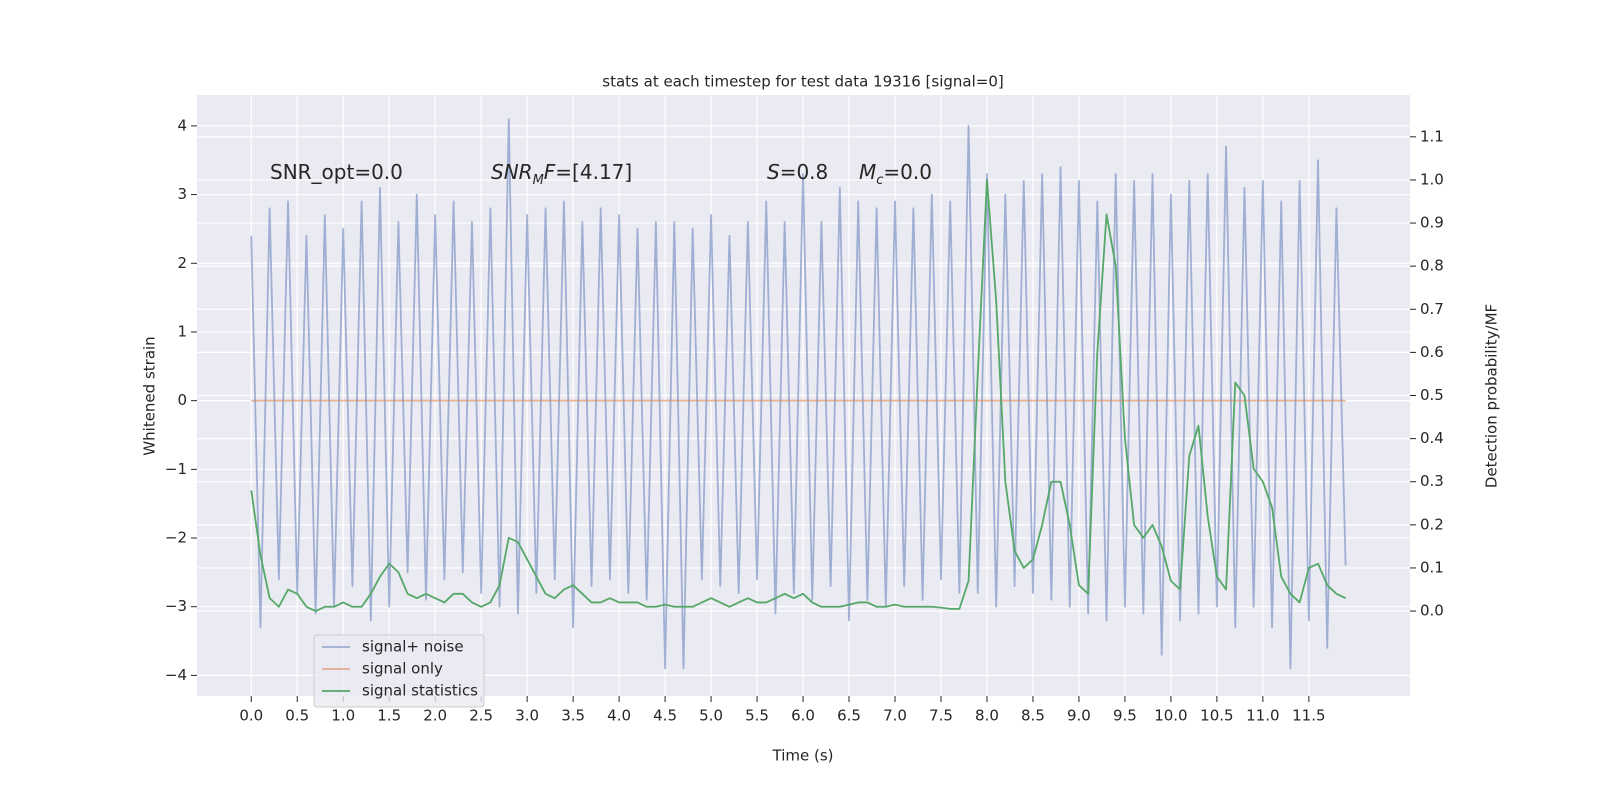 The height and width of the screenshot is (800, 1600). What do you see at coordinates (1170, 716) in the screenshot?
I see `x-tick-label: 10.0` at bounding box center [1170, 716].